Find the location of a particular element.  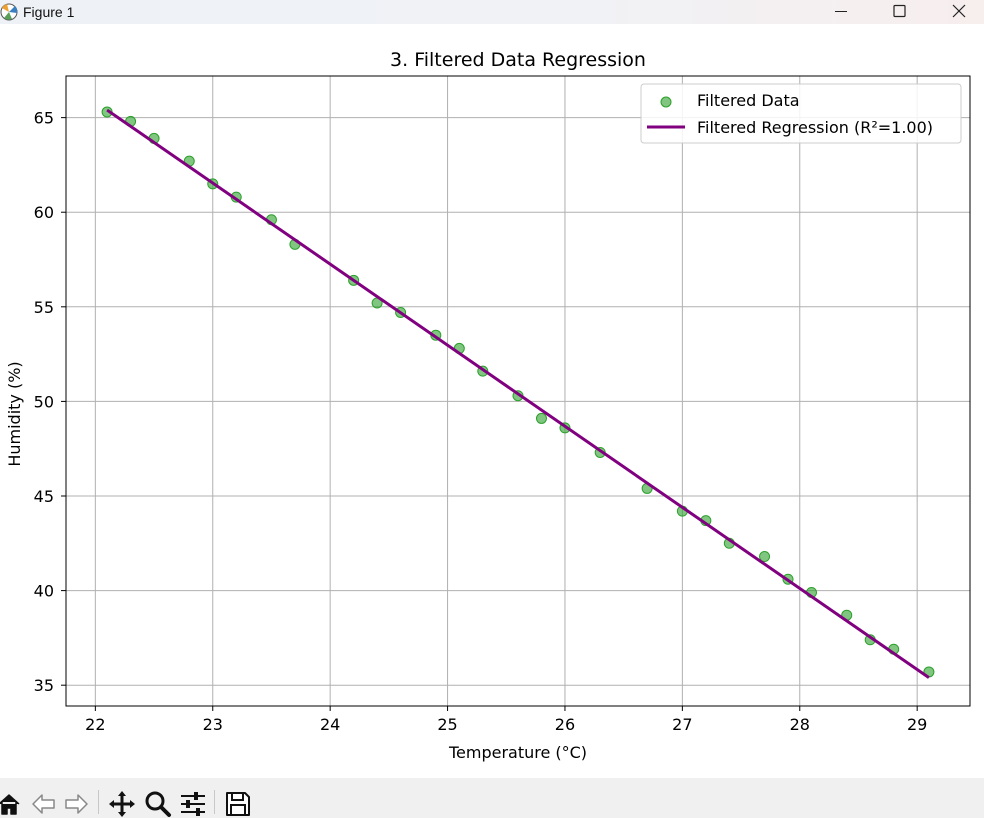

x-tick-label: 25 is located at coordinates (447, 724).